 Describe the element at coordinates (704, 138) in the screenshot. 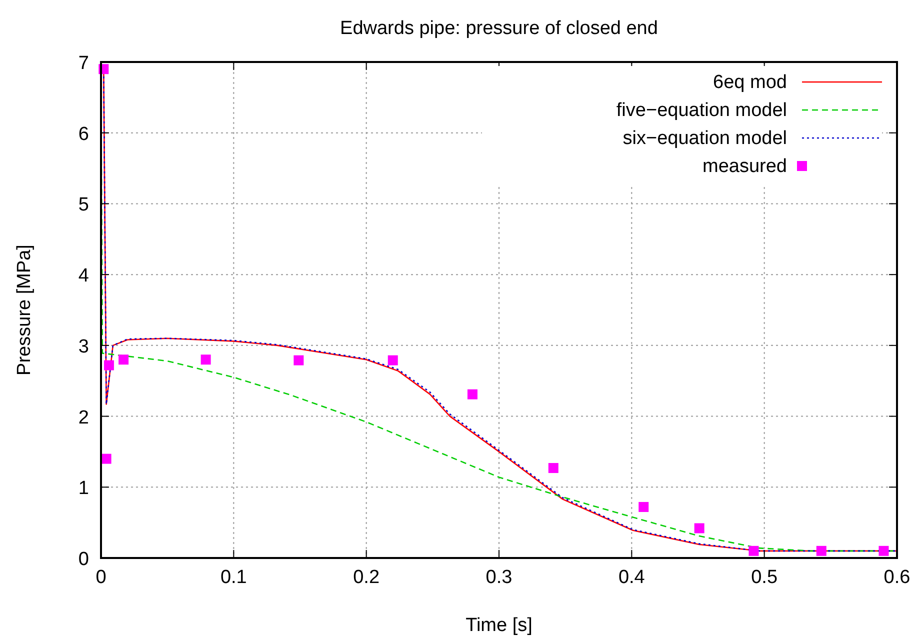

I see `legend-label: six−equation model` at that location.